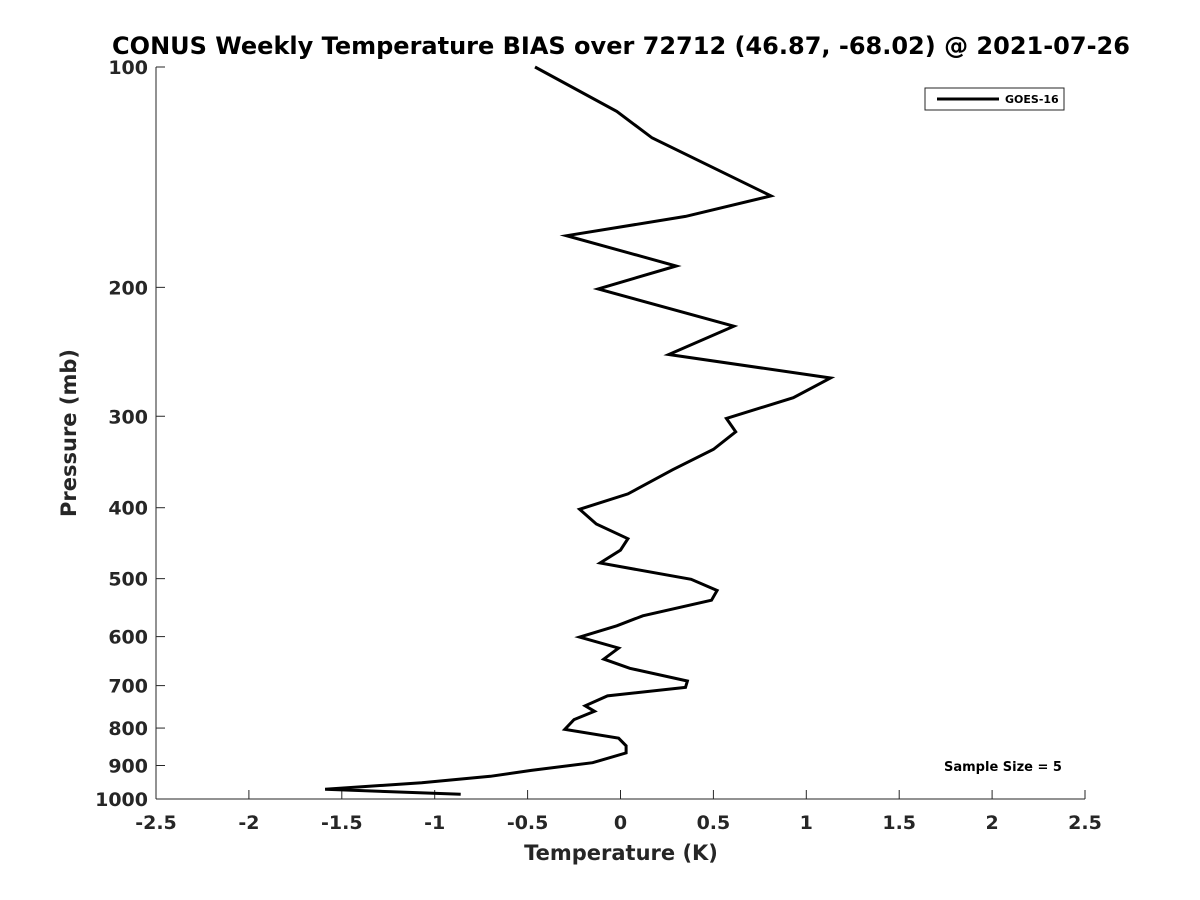 This screenshot has height=900, width=1200. What do you see at coordinates (714, 823) in the screenshot?
I see `x-tick-label: 0.5` at bounding box center [714, 823].